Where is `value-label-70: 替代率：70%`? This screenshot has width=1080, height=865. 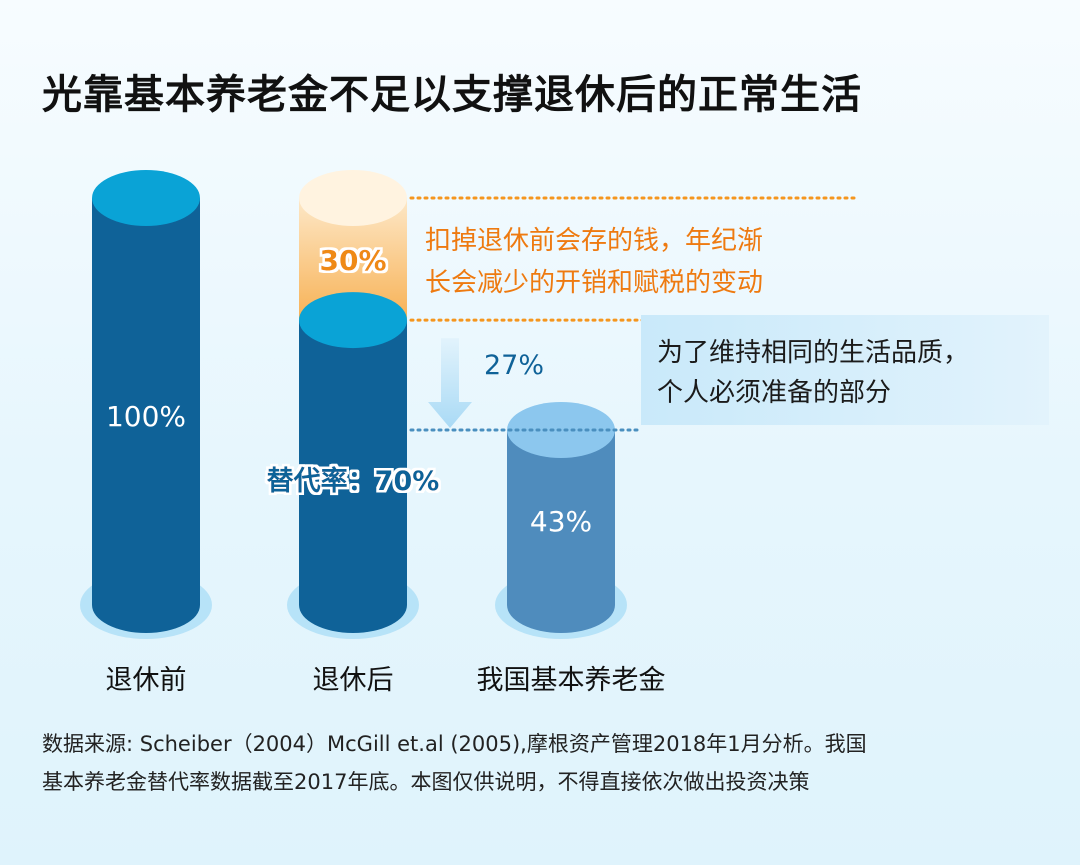
value-label-70: 替代率：70% is located at coordinates (353, 481).